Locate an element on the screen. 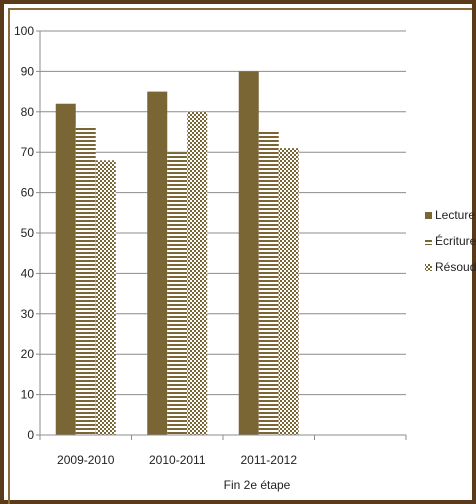  y-tick-label: 20 is located at coordinates (28, 354).